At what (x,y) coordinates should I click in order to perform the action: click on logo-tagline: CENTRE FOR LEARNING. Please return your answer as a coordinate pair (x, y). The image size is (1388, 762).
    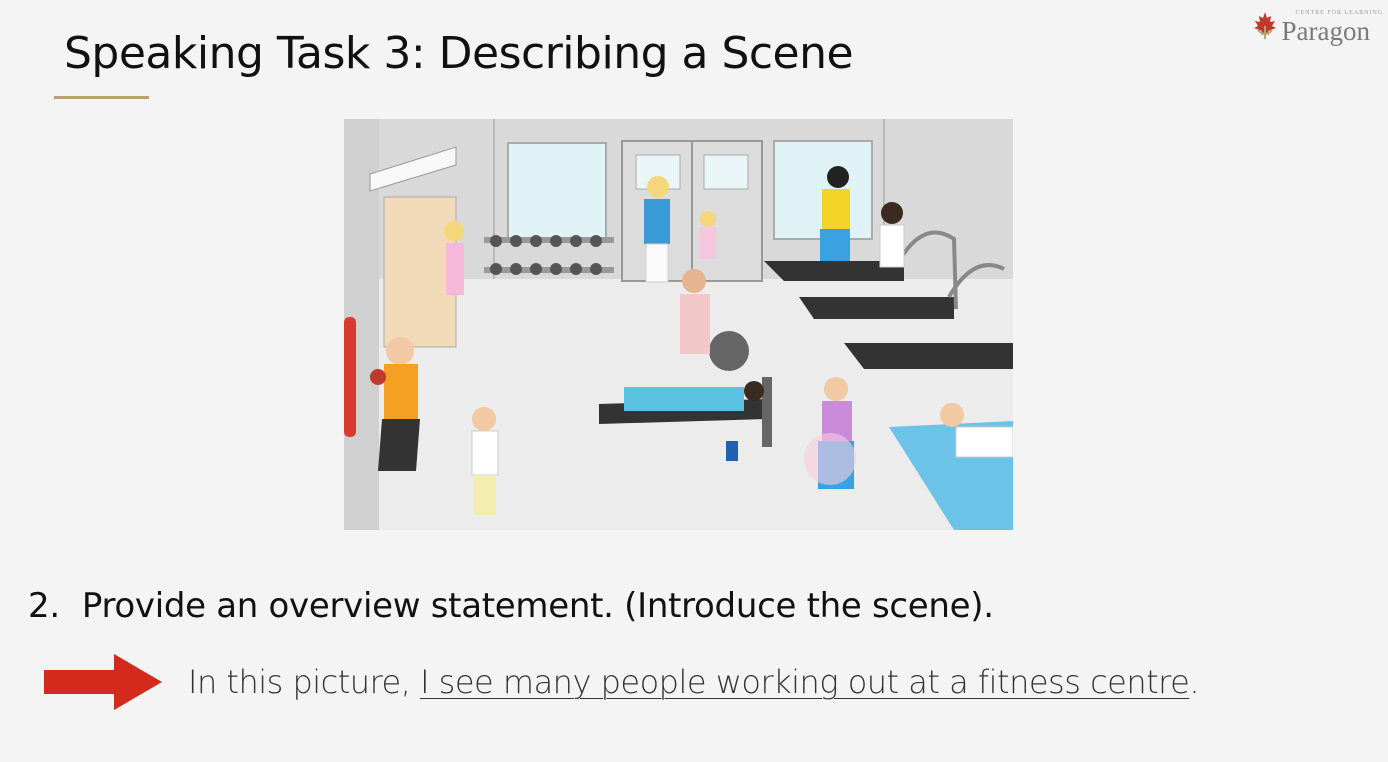
    Looking at the image, I should click on (1339, 13).